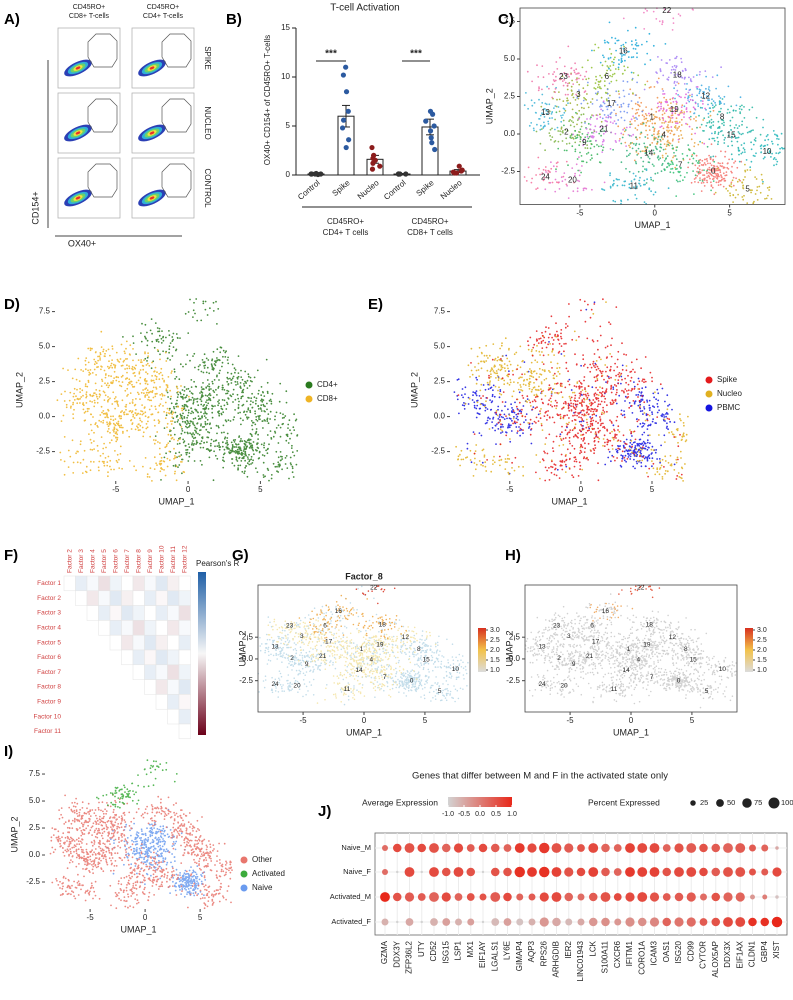 Image resolution: width=793 pixels, height=1000 pixels. I want to click on legend-marker, so click(709, 380).